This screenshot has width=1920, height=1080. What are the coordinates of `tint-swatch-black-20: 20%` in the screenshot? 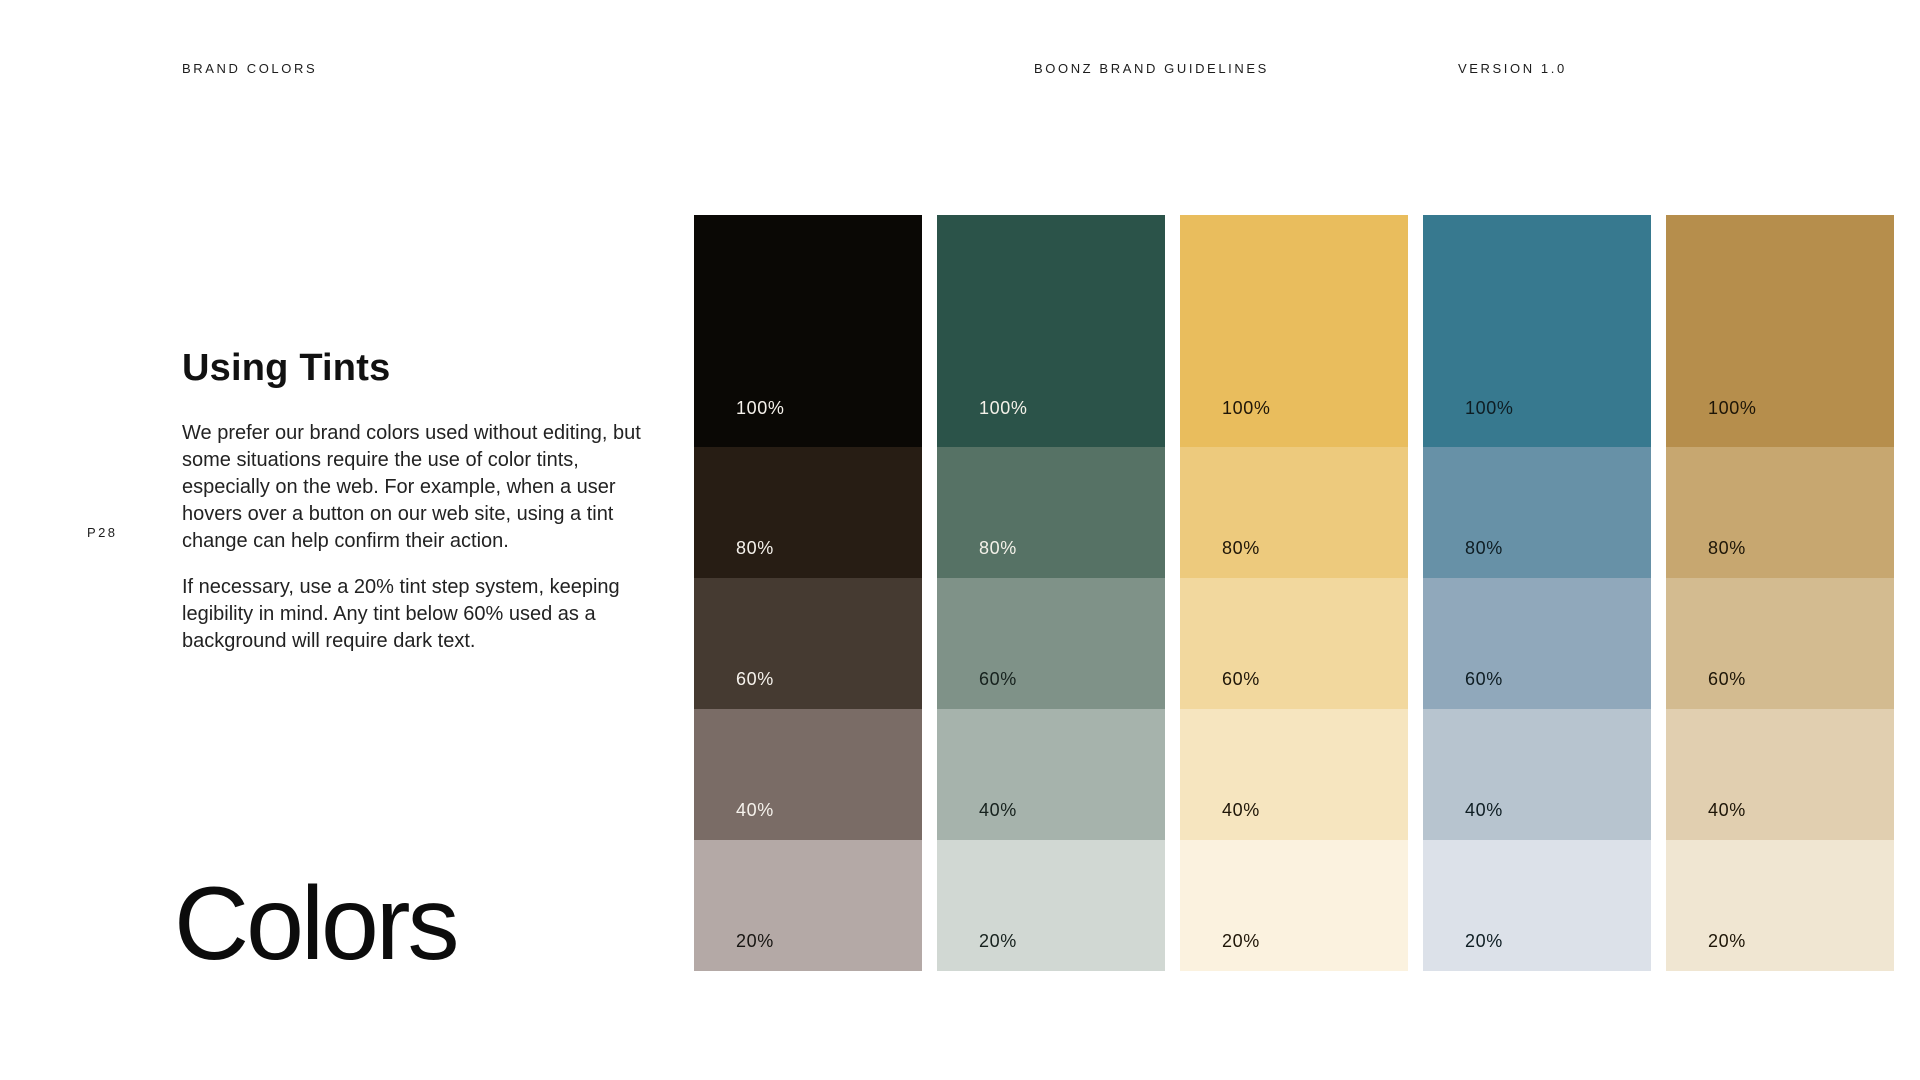 It's located at (808, 905).